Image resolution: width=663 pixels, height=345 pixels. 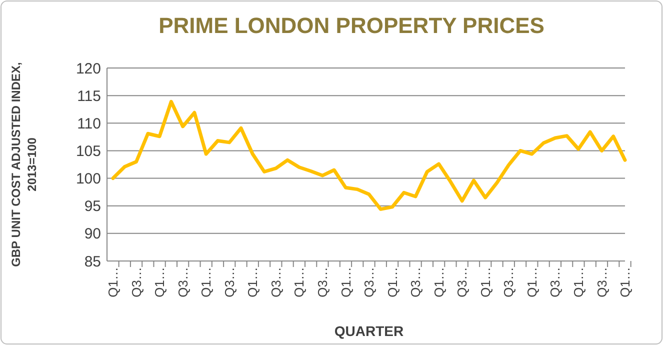 What do you see at coordinates (89, 123) in the screenshot?
I see `y-tick-label: 110` at bounding box center [89, 123].